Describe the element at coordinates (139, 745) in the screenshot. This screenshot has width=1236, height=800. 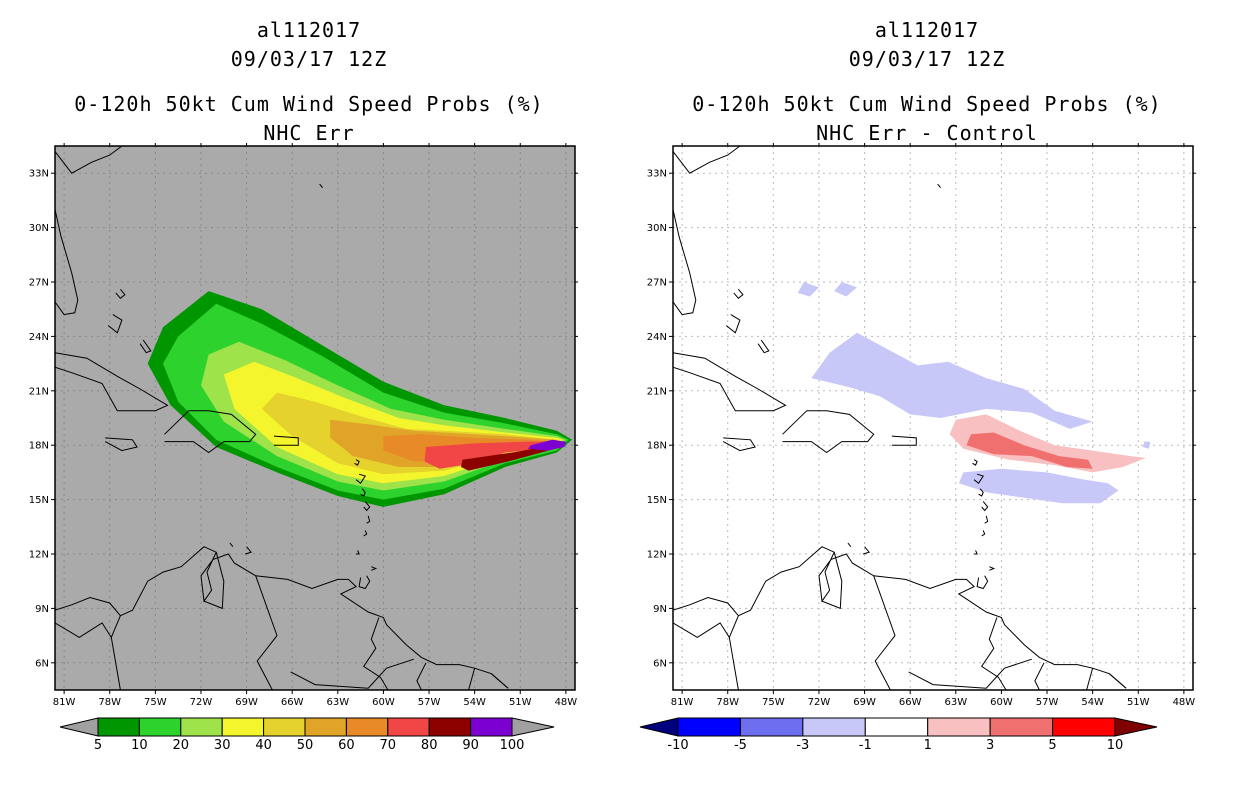
I see `colorbar-label: 10` at that location.